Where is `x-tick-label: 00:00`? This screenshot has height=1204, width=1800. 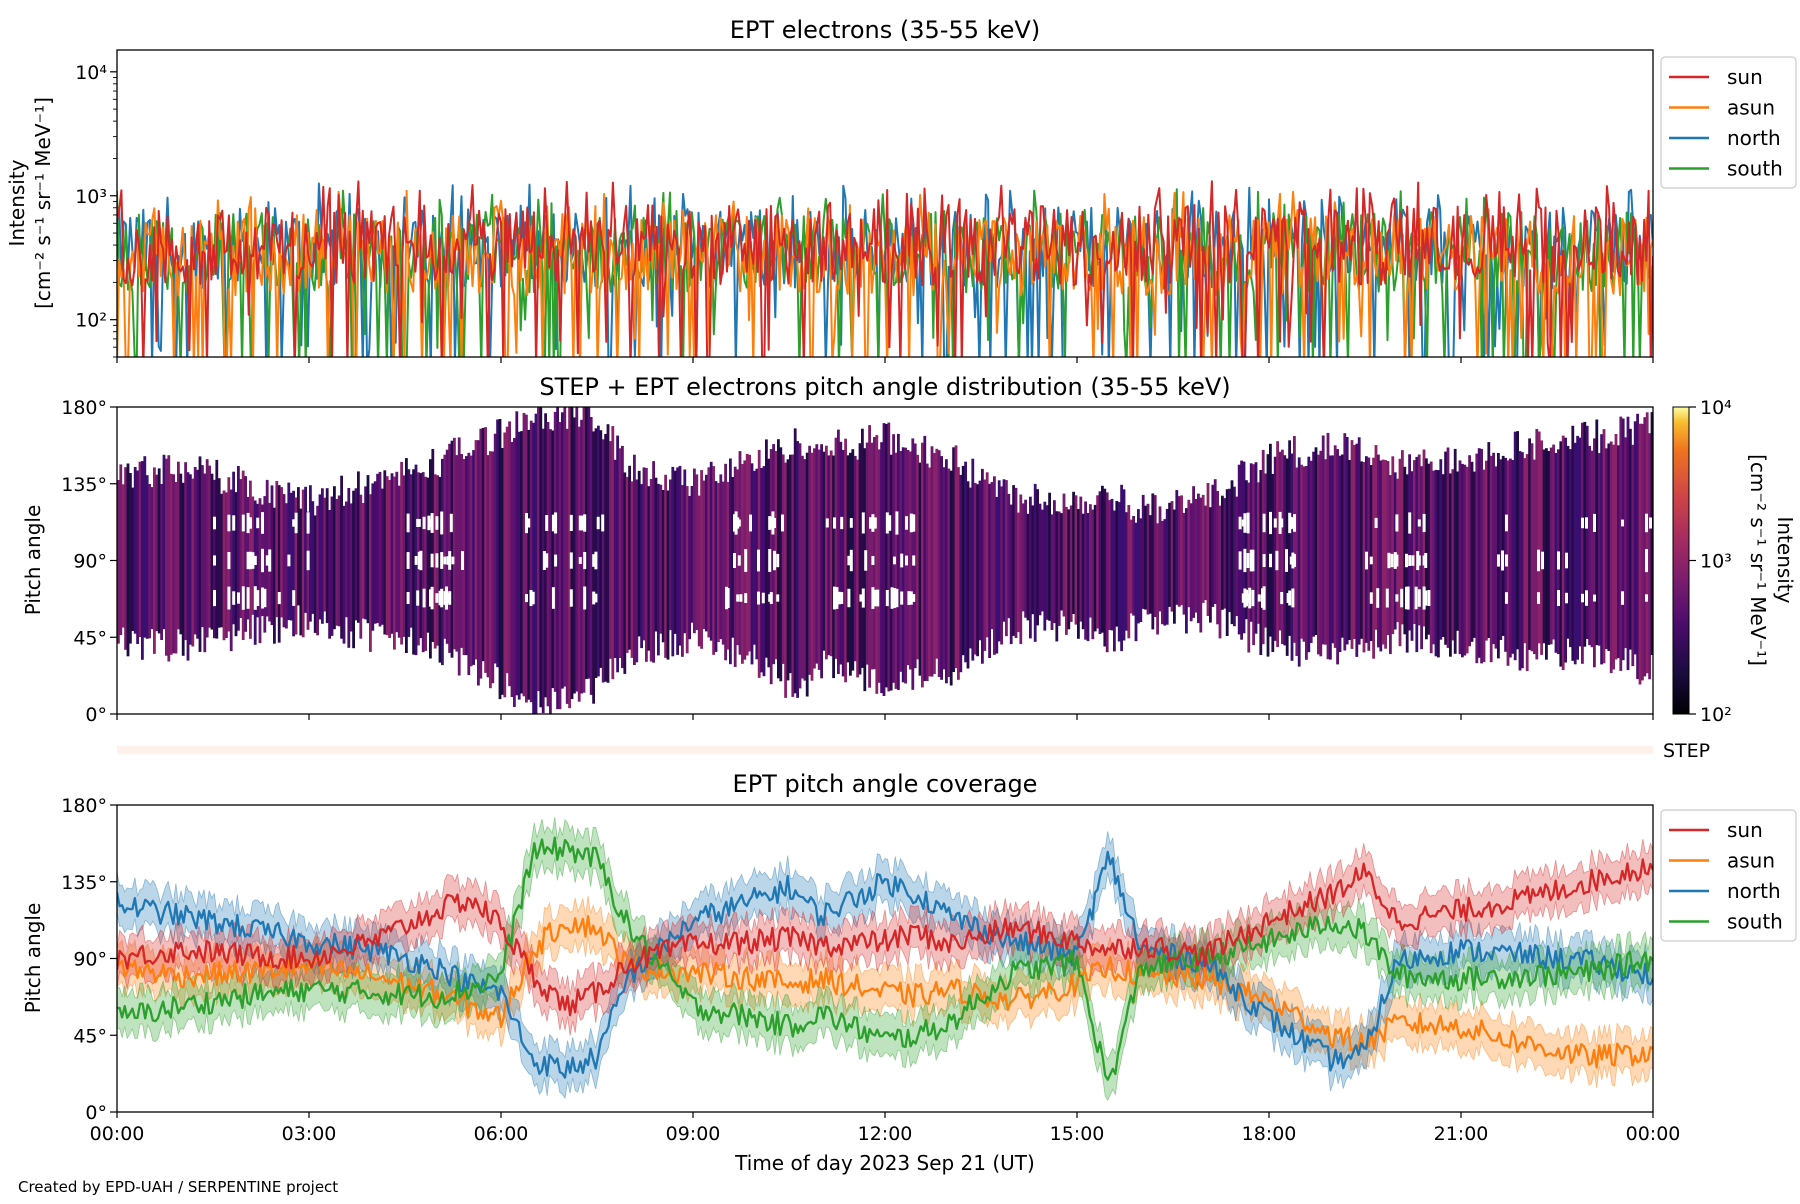
x-tick-label: 00:00 is located at coordinates (1653, 1134).